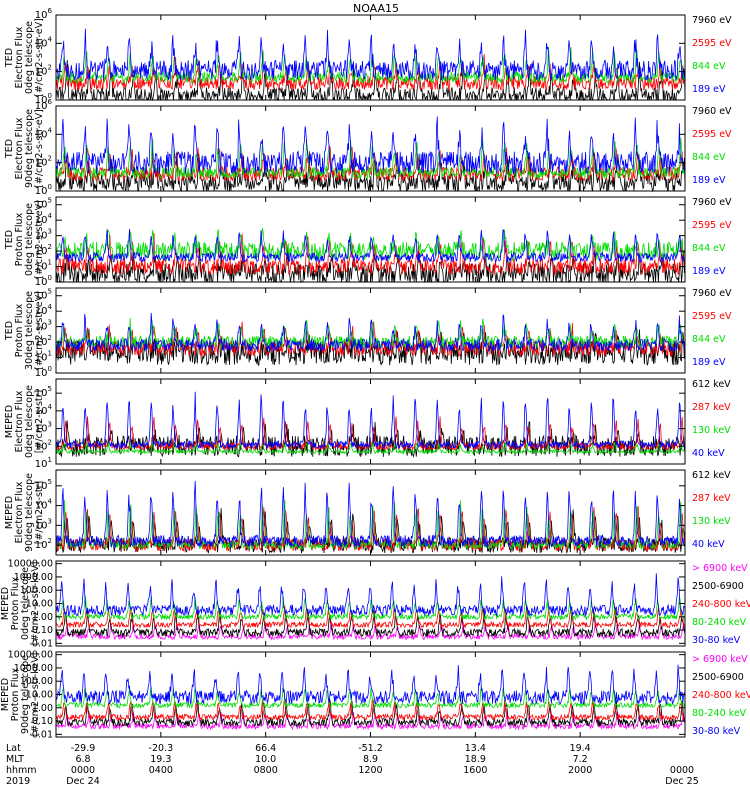 Image resolution: width=750 pixels, height=800 pixels. Describe the element at coordinates (709, 180) in the screenshot. I see `legend-entry-2-4: 189 eV` at that location.